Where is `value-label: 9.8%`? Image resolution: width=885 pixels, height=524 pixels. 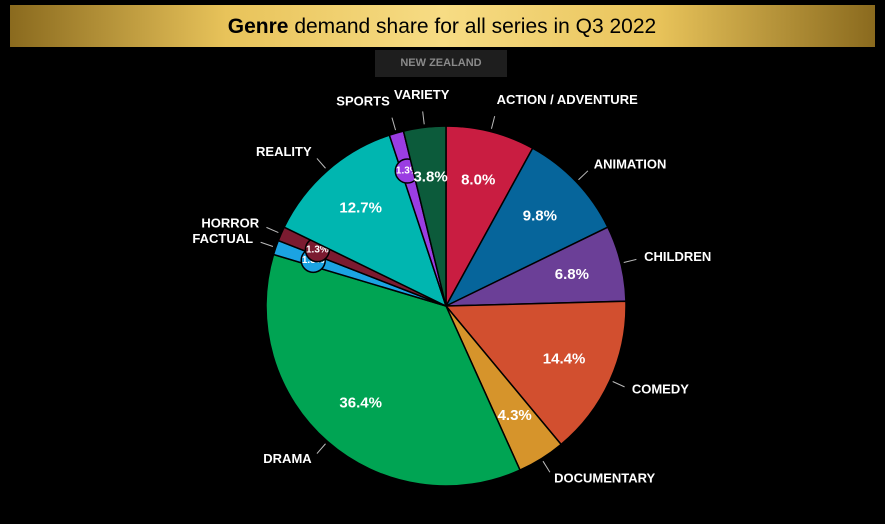 value-label: 9.8% is located at coordinates (540, 216).